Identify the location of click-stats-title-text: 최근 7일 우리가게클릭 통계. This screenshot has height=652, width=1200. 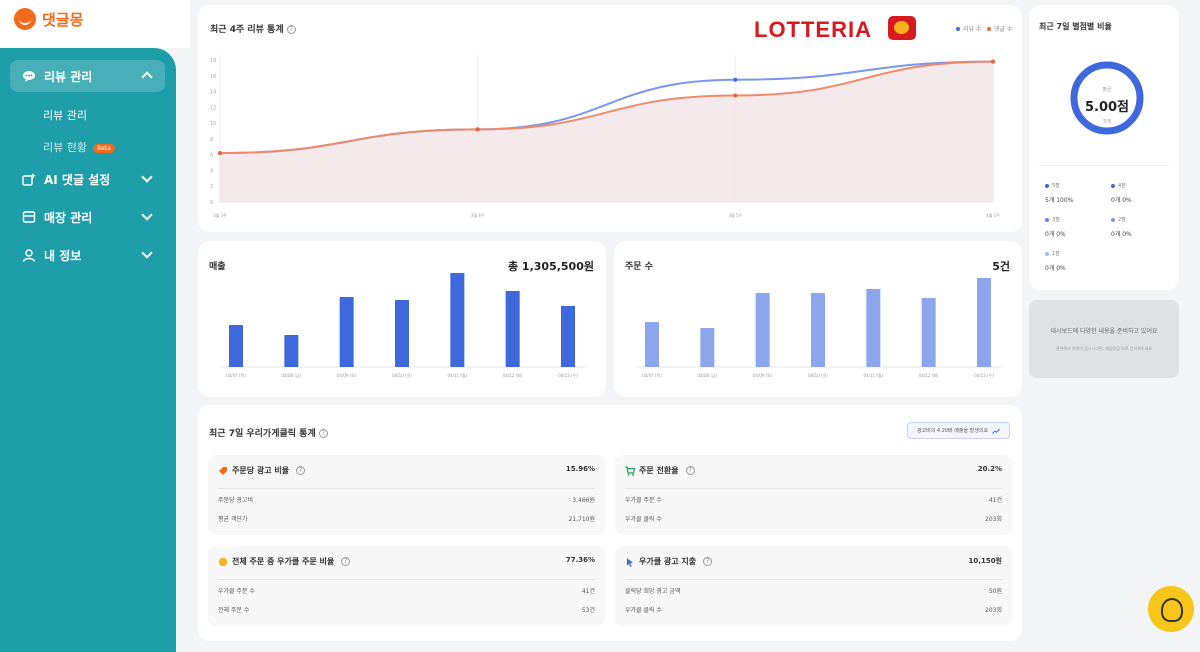
(262, 434).